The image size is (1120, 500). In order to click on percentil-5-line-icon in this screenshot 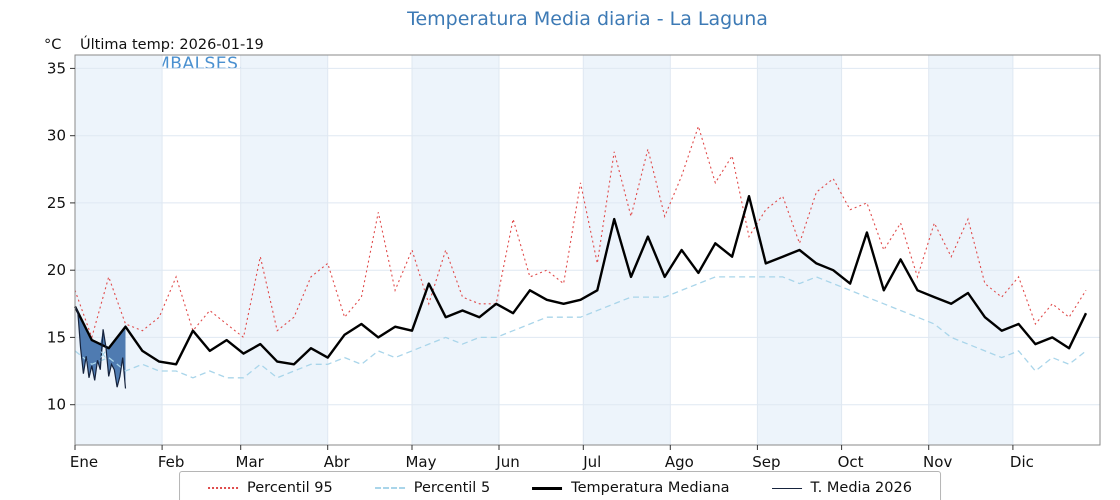, I will do `click(389, 488)`.